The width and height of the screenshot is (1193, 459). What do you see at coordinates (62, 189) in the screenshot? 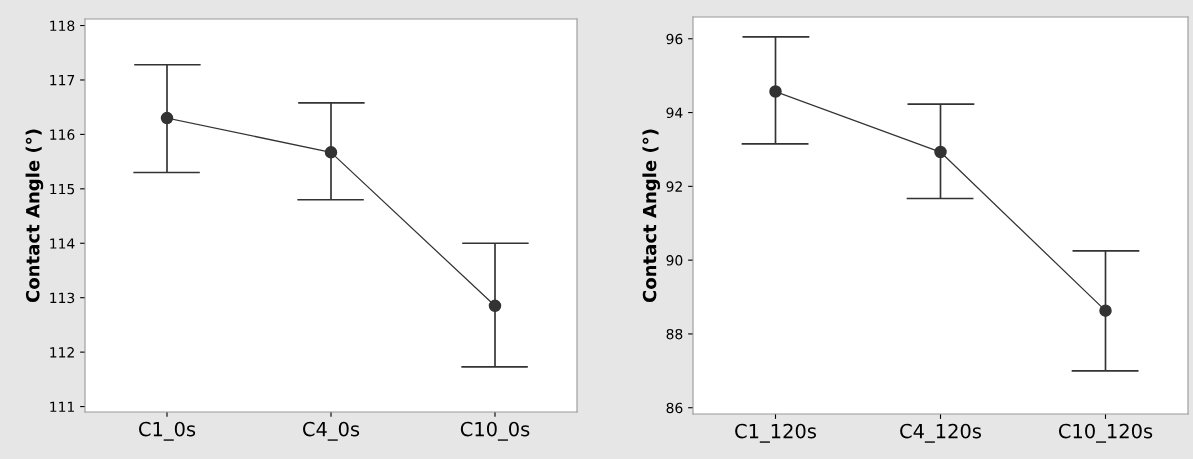
I see `y-tick-label: 115` at bounding box center [62, 189].